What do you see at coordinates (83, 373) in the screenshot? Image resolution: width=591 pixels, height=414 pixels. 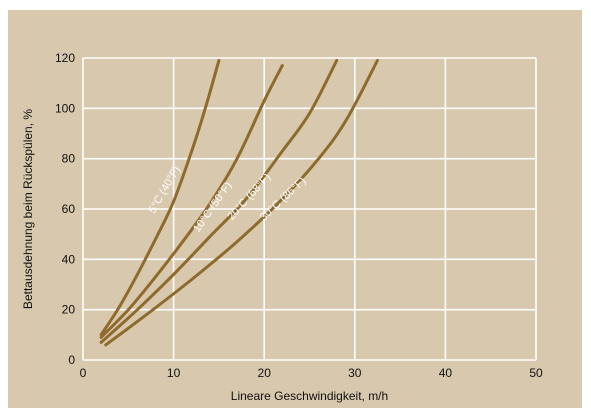 I see `x-tick-label: 0` at bounding box center [83, 373].